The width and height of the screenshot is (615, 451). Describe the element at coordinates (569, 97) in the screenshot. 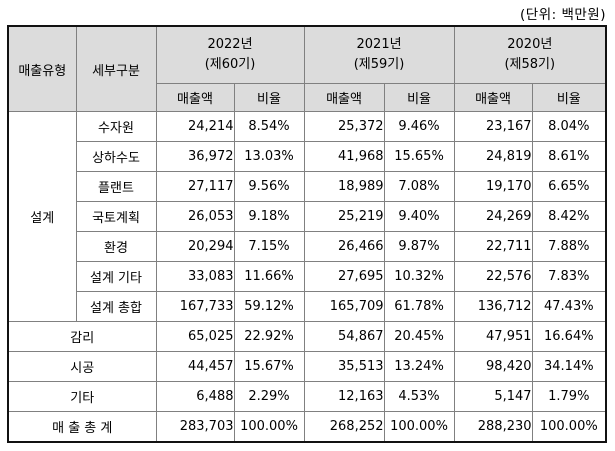

I see `header-ratio-2020: 비율` at that location.